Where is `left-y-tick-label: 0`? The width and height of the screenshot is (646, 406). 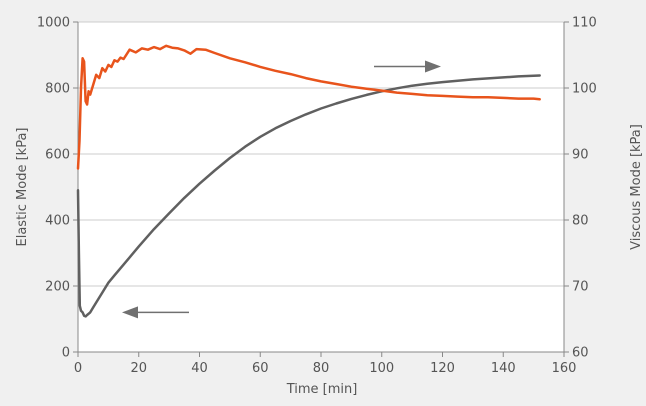
left-y-tick-label: 0 is located at coordinates (66, 353).